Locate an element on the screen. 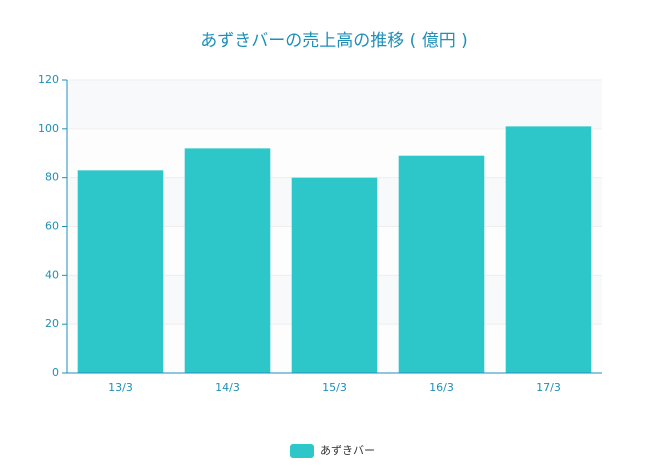  y-tick-label: 0 is located at coordinates (55, 372).